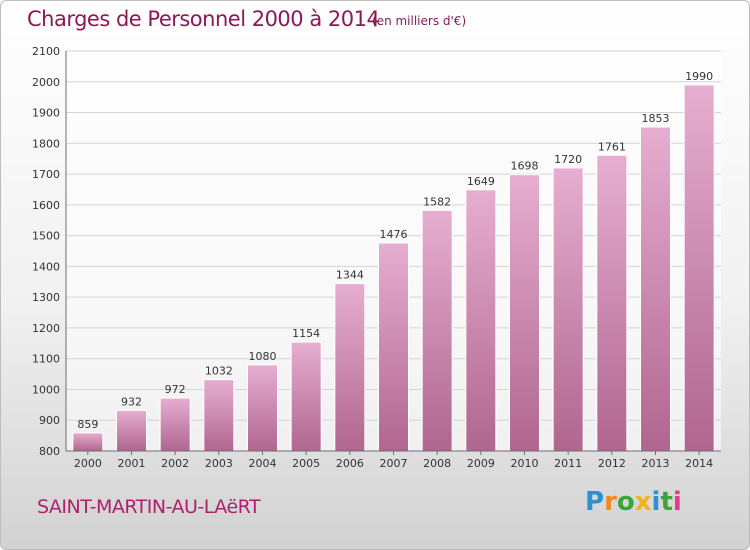  I want to click on chart-subtitle: (en milliers d'€), so click(419, 21).